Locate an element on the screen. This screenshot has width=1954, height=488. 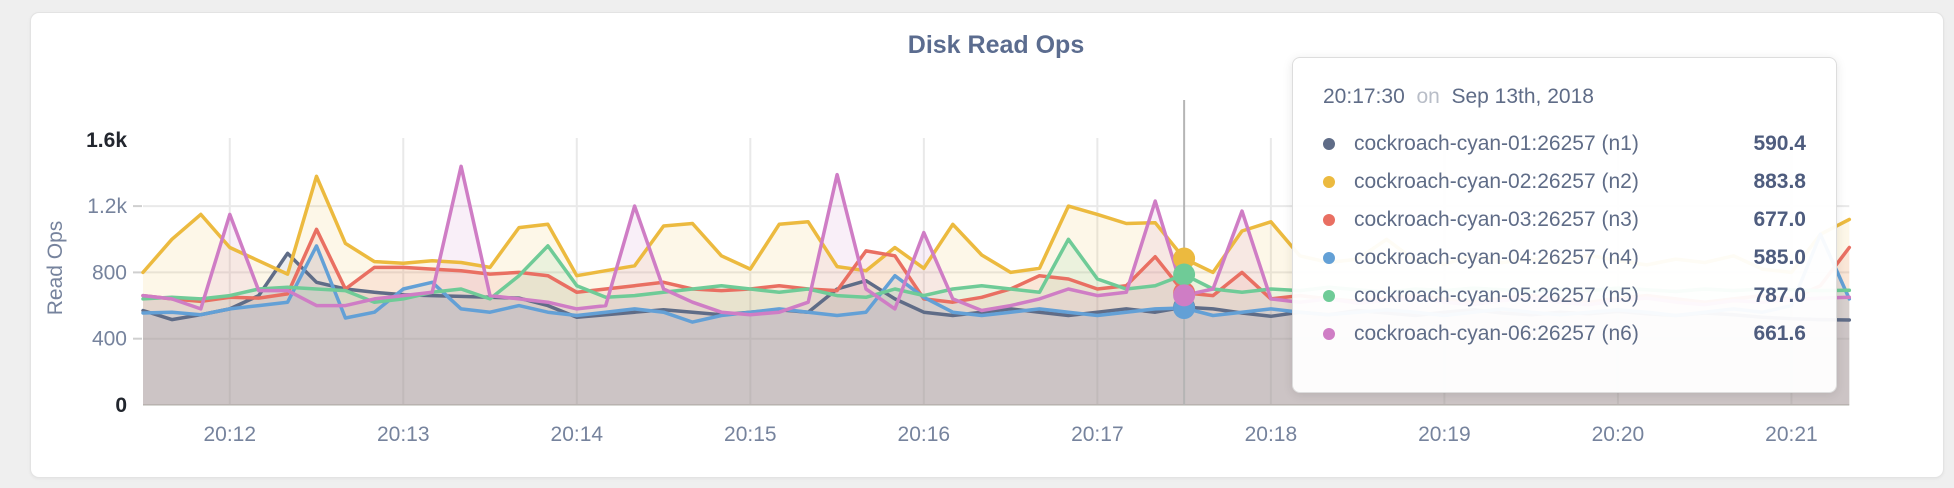
tooltip-series-value: 883.8 is located at coordinates (1779, 181).